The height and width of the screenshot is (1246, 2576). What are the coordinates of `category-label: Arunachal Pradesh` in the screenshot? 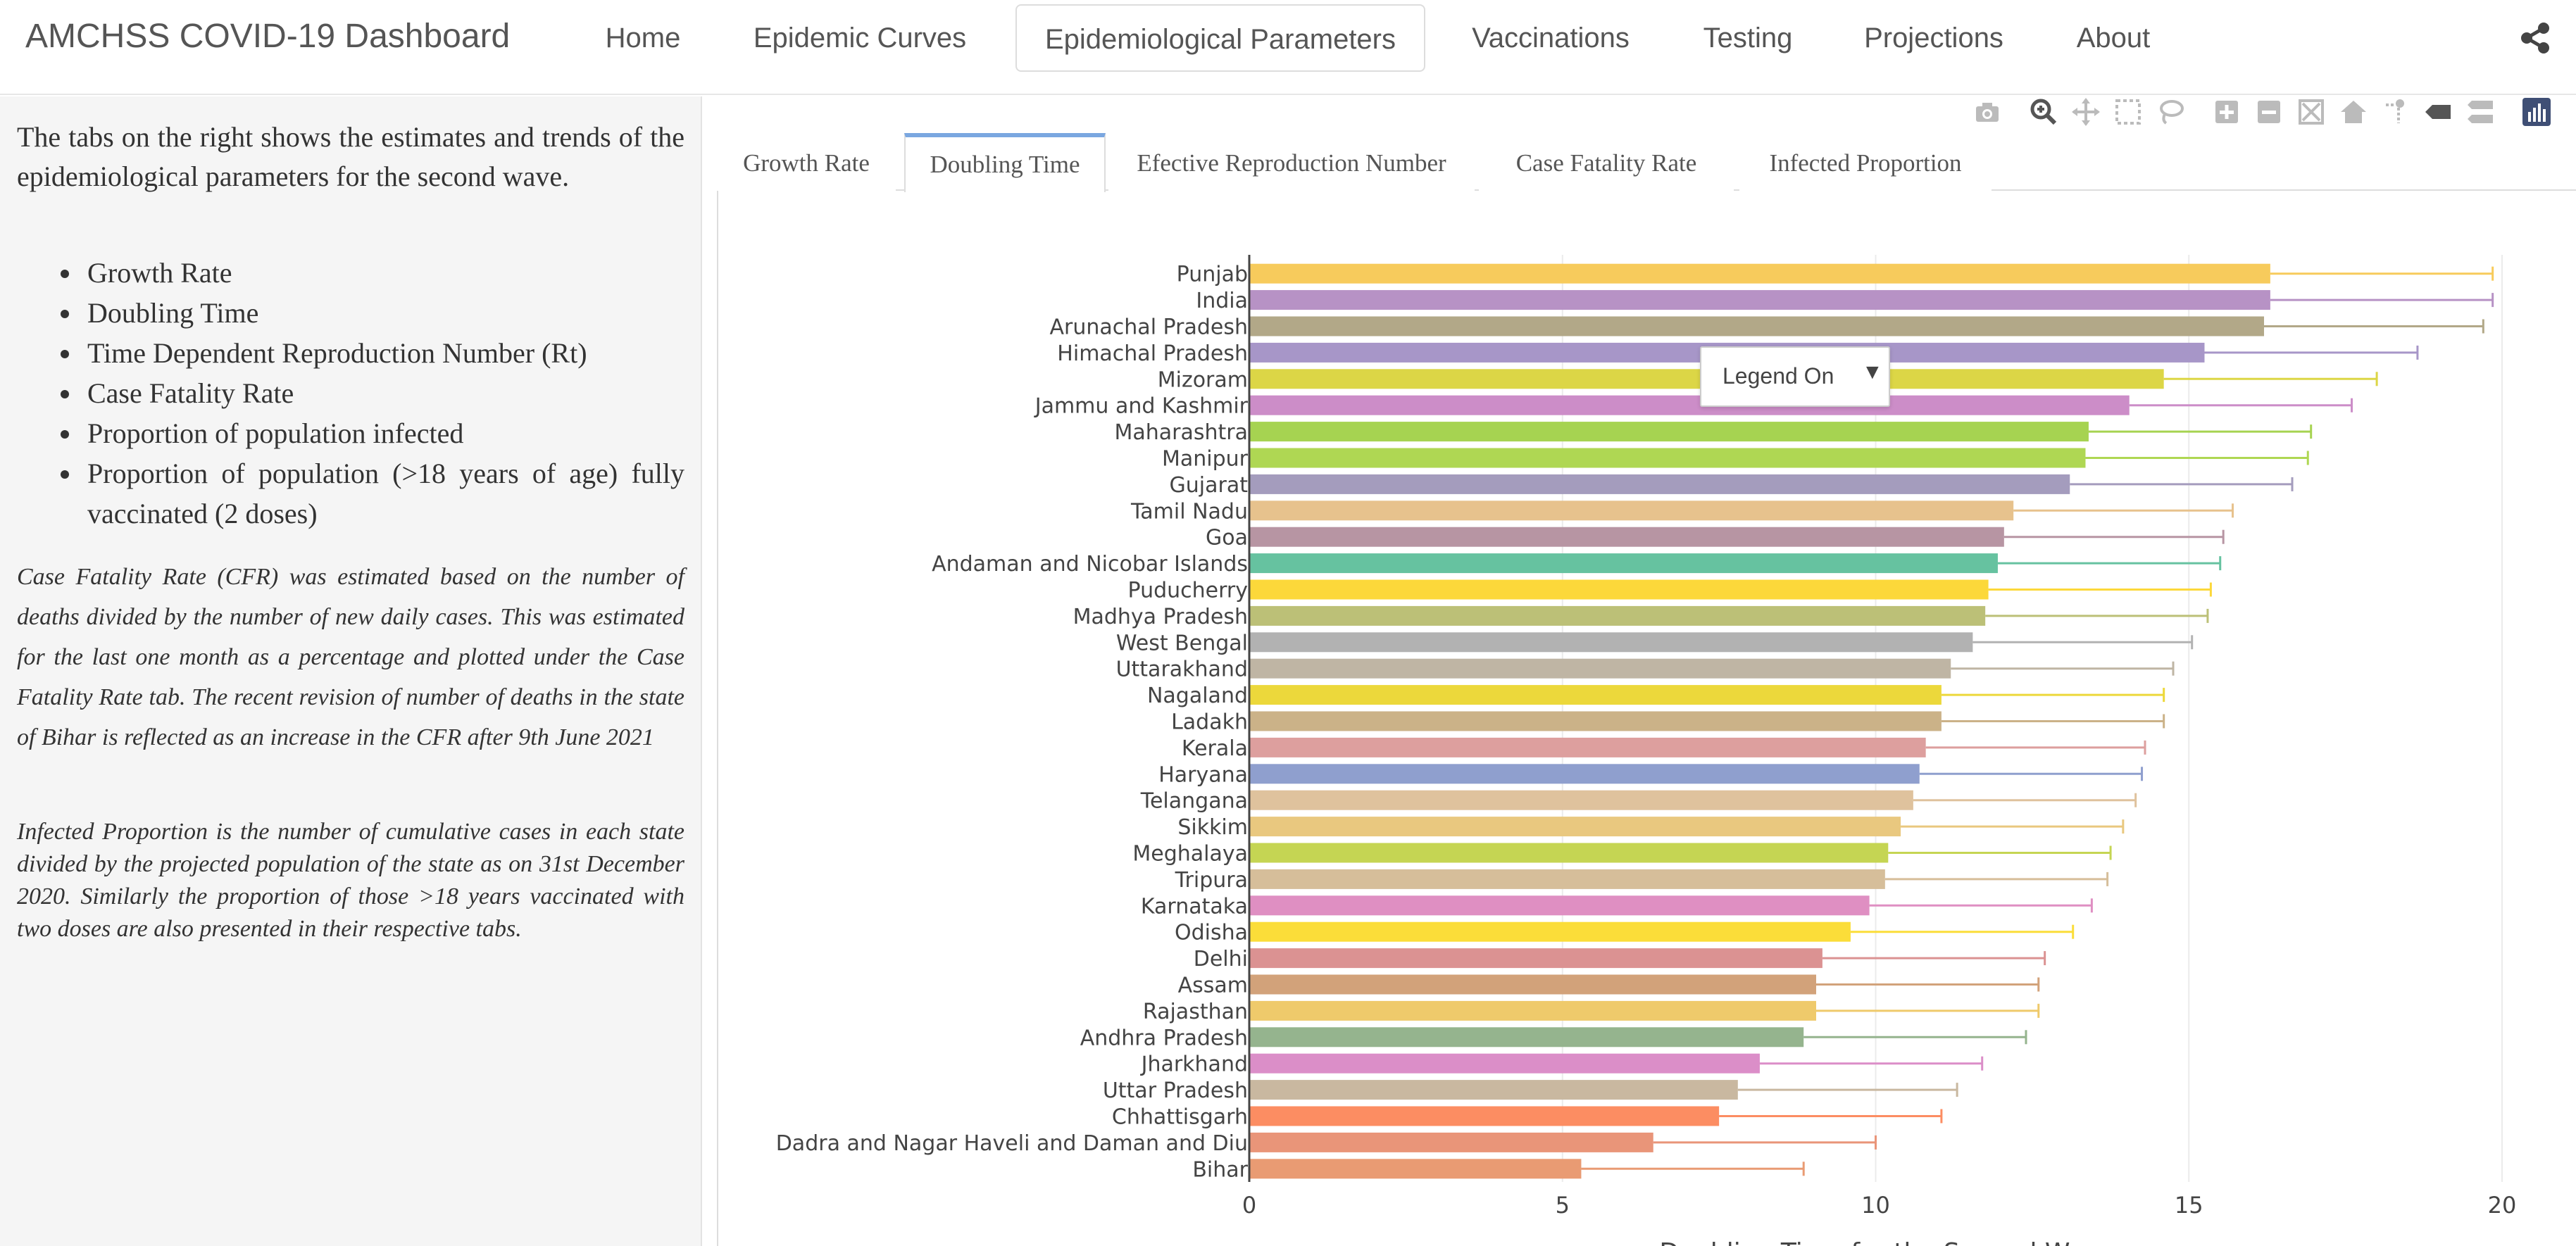 It's located at (1149, 327).